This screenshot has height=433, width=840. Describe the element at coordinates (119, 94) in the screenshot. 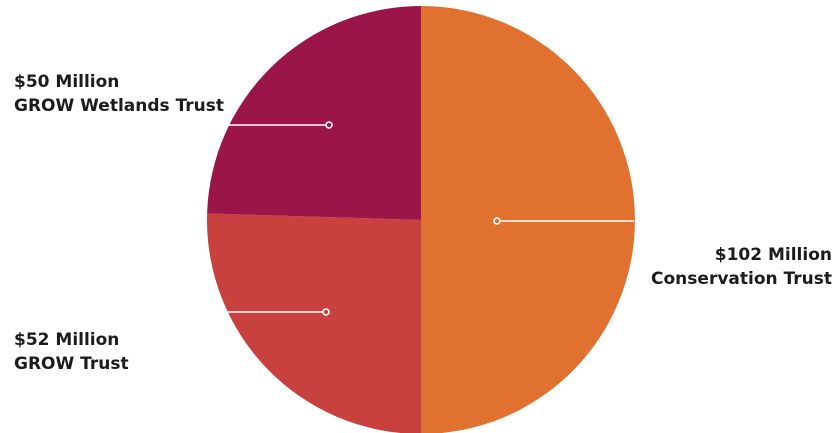

I see `slice-label-grow-wetlands-trust: $50 Million GROW Wetlands Trust` at that location.